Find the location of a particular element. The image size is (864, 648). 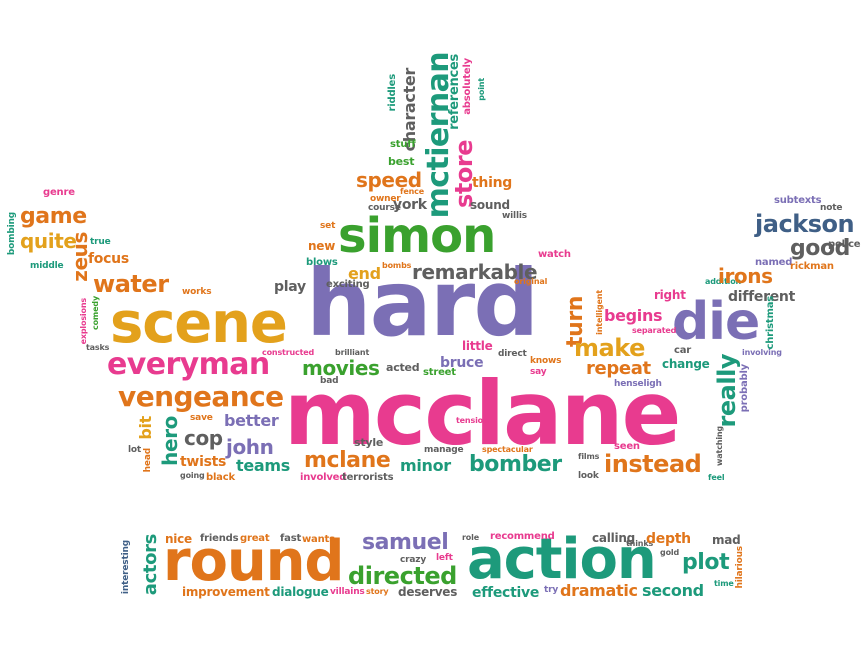

word-minor: minor is located at coordinates (425, 465).